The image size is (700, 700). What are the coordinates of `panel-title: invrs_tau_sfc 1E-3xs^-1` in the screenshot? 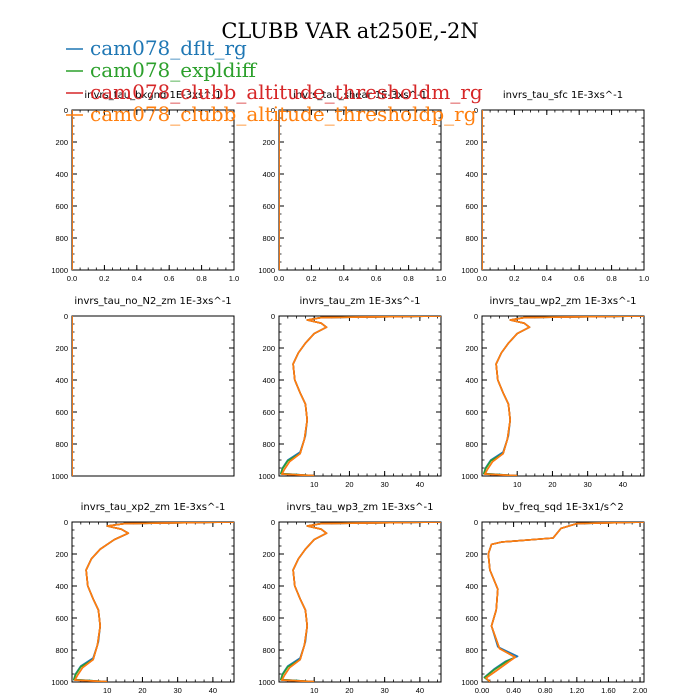 It's located at (563, 95).